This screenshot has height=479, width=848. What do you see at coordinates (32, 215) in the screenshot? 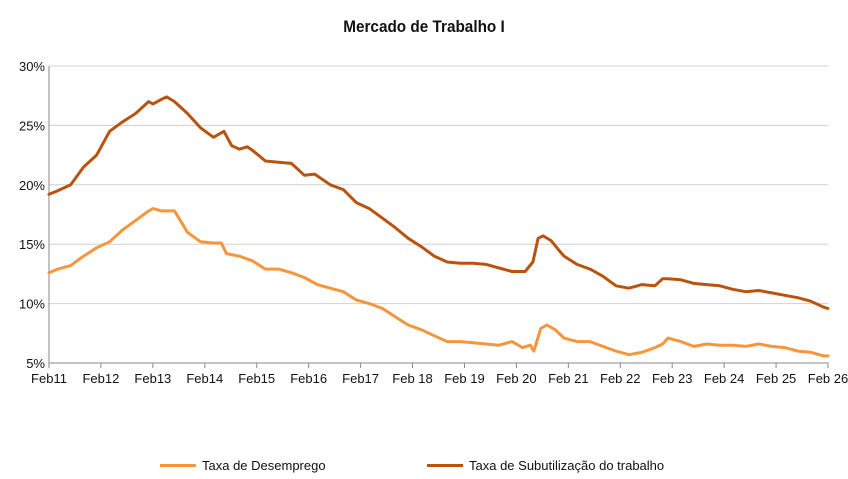
I see `y-axis-ticks: 5% 10% 15% 20% 25% 30%` at bounding box center [32, 215].